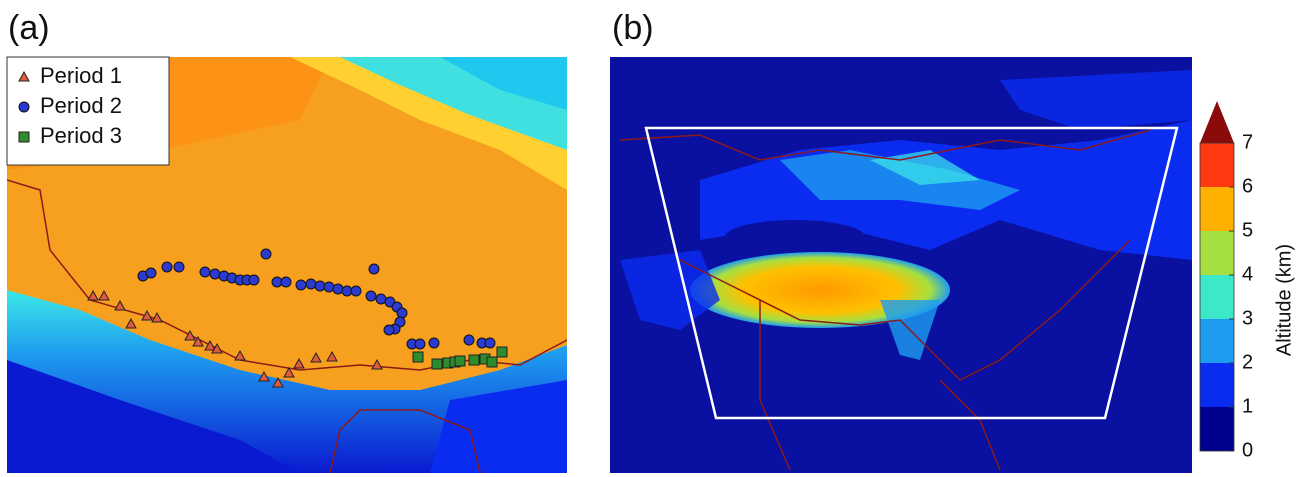  I want to click on colorbar: 0 1 2 3 4 5 6 7, so click(1226, 281).